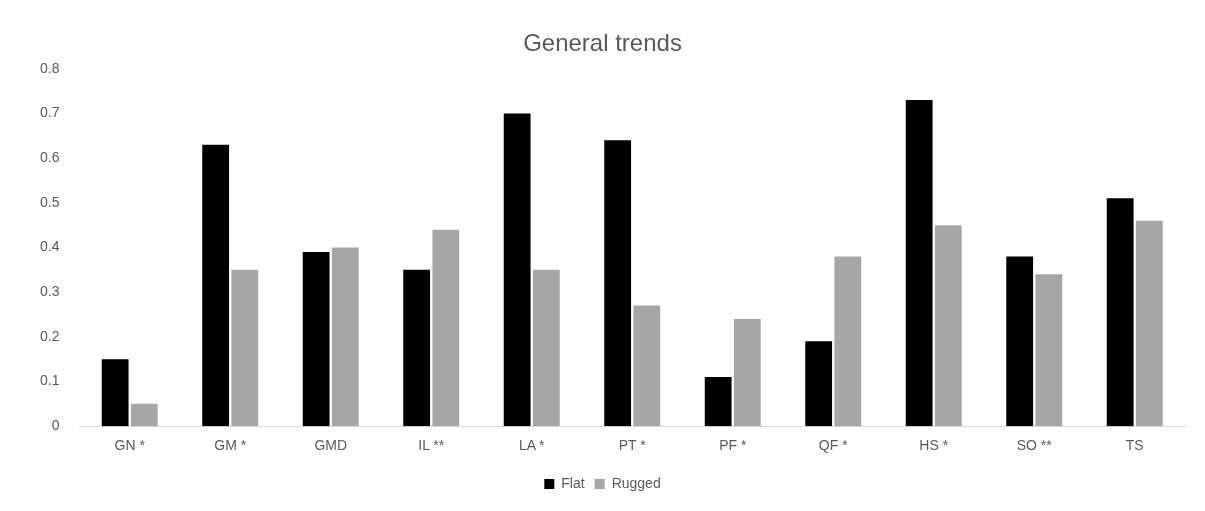 This screenshot has width=1205, height=511. I want to click on y-tick-label: 0, so click(55, 425).